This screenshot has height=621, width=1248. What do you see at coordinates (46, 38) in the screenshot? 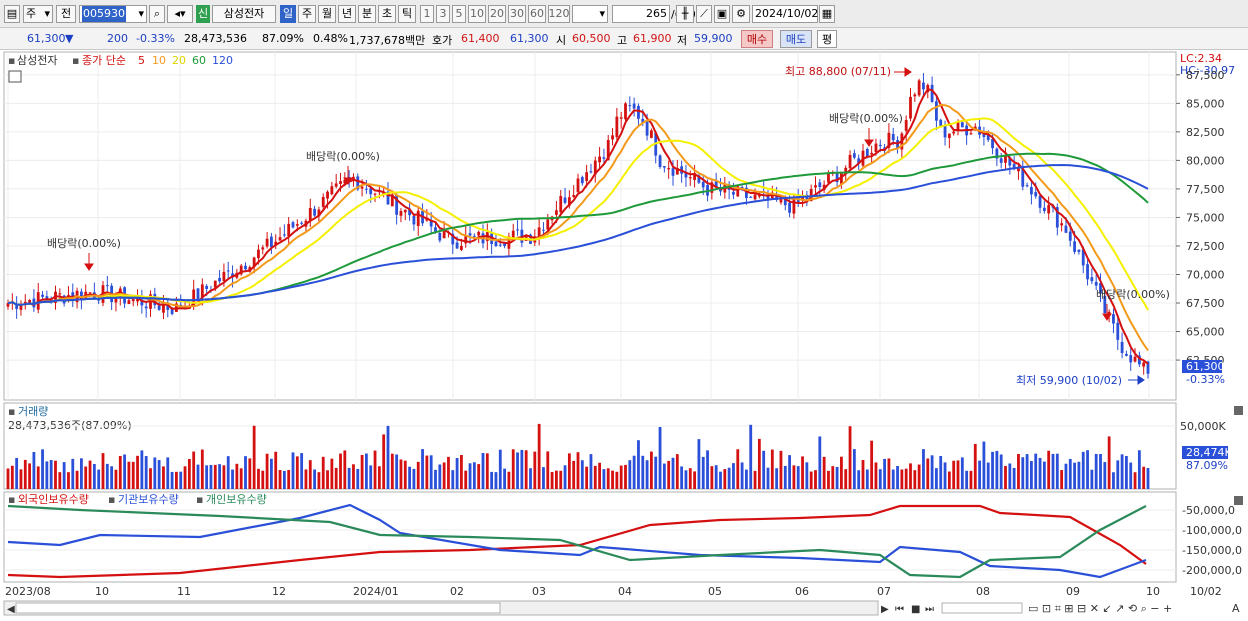
I see `current-price: 61,300` at bounding box center [46, 38].